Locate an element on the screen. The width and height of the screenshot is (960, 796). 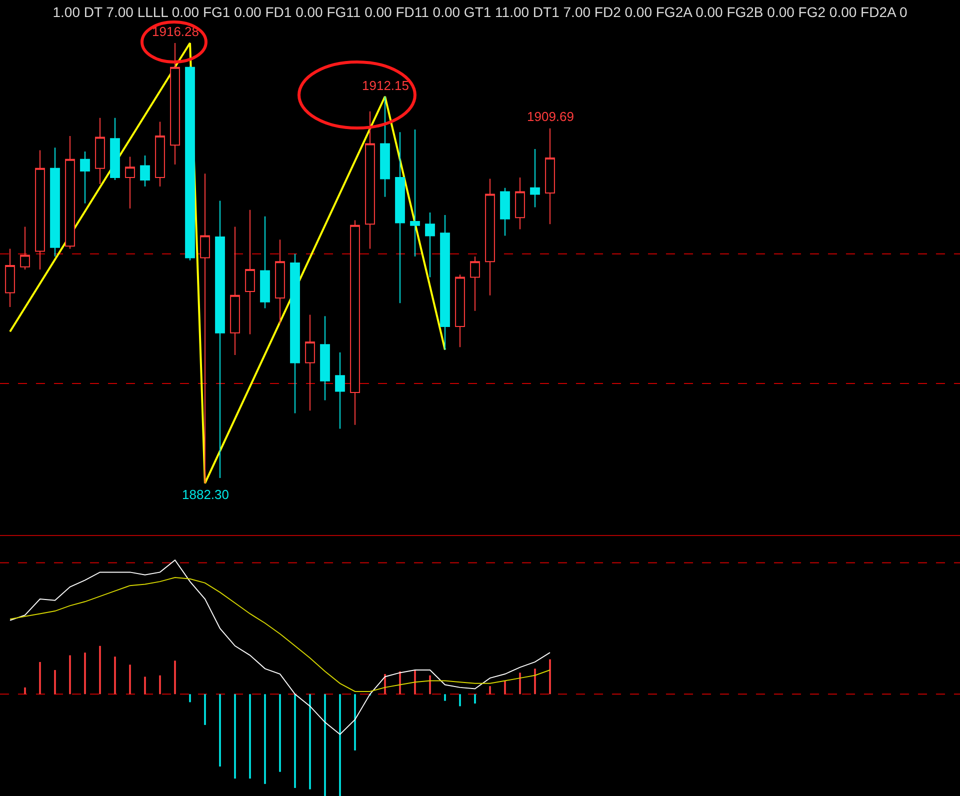
annotation: 1882.30 is located at coordinates (205, 494).